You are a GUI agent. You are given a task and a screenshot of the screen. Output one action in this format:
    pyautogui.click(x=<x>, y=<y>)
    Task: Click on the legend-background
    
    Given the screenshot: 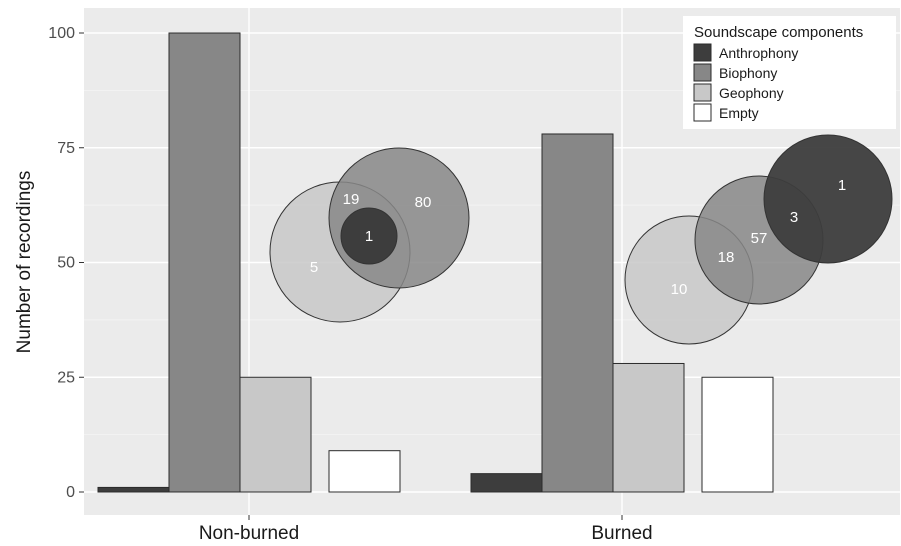 What is the action you would take?
    pyautogui.click(x=789, y=72)
    